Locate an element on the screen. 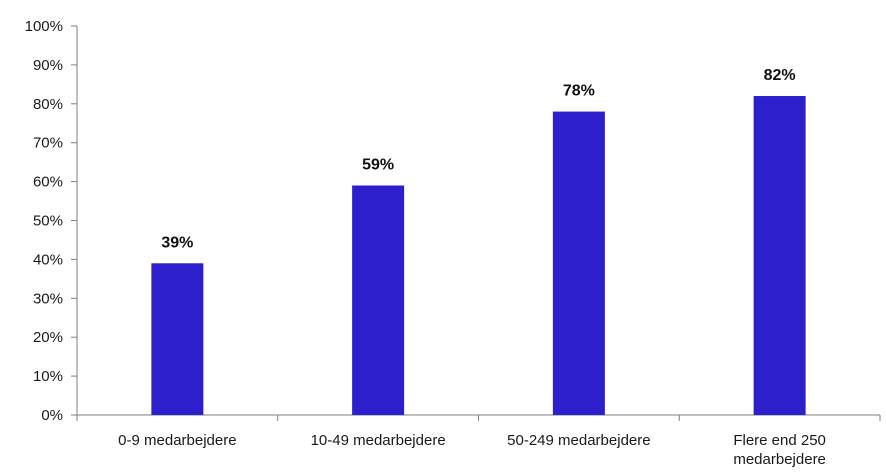  x-tick-label: 10-49 medarbejdere is located at coordinates (378, 440).